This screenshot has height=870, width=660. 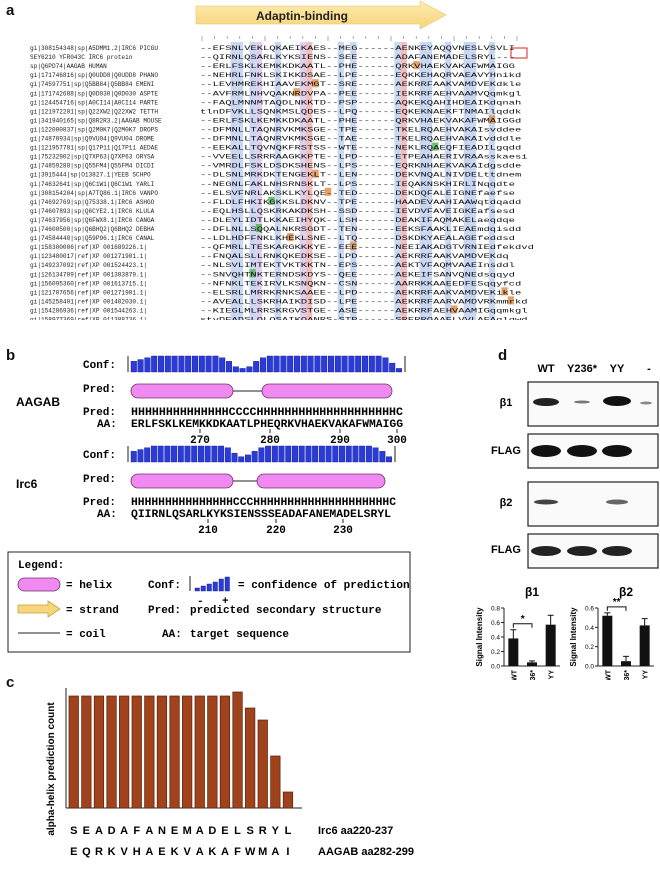 What do you see at coordinates (92, 184) in the screenshot?
I see `sequence-id: gi|74632641|sp|Q6C1W1|Q6C1W1 YARLI` at bounding box center [92, 184].